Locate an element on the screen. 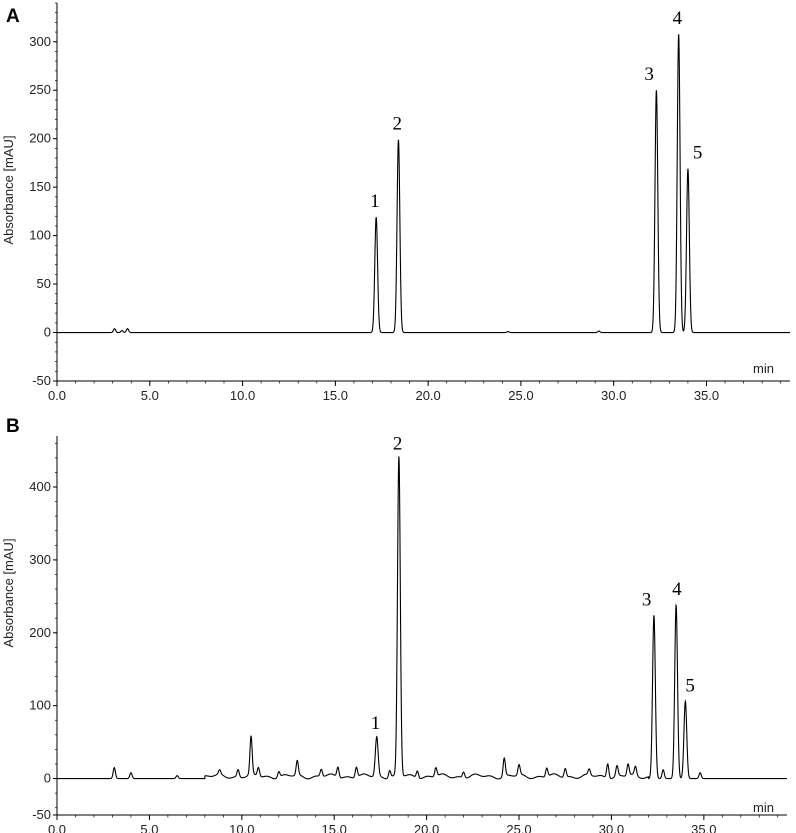  panel-b-x-unit: min is located at coordinates (763, 807).